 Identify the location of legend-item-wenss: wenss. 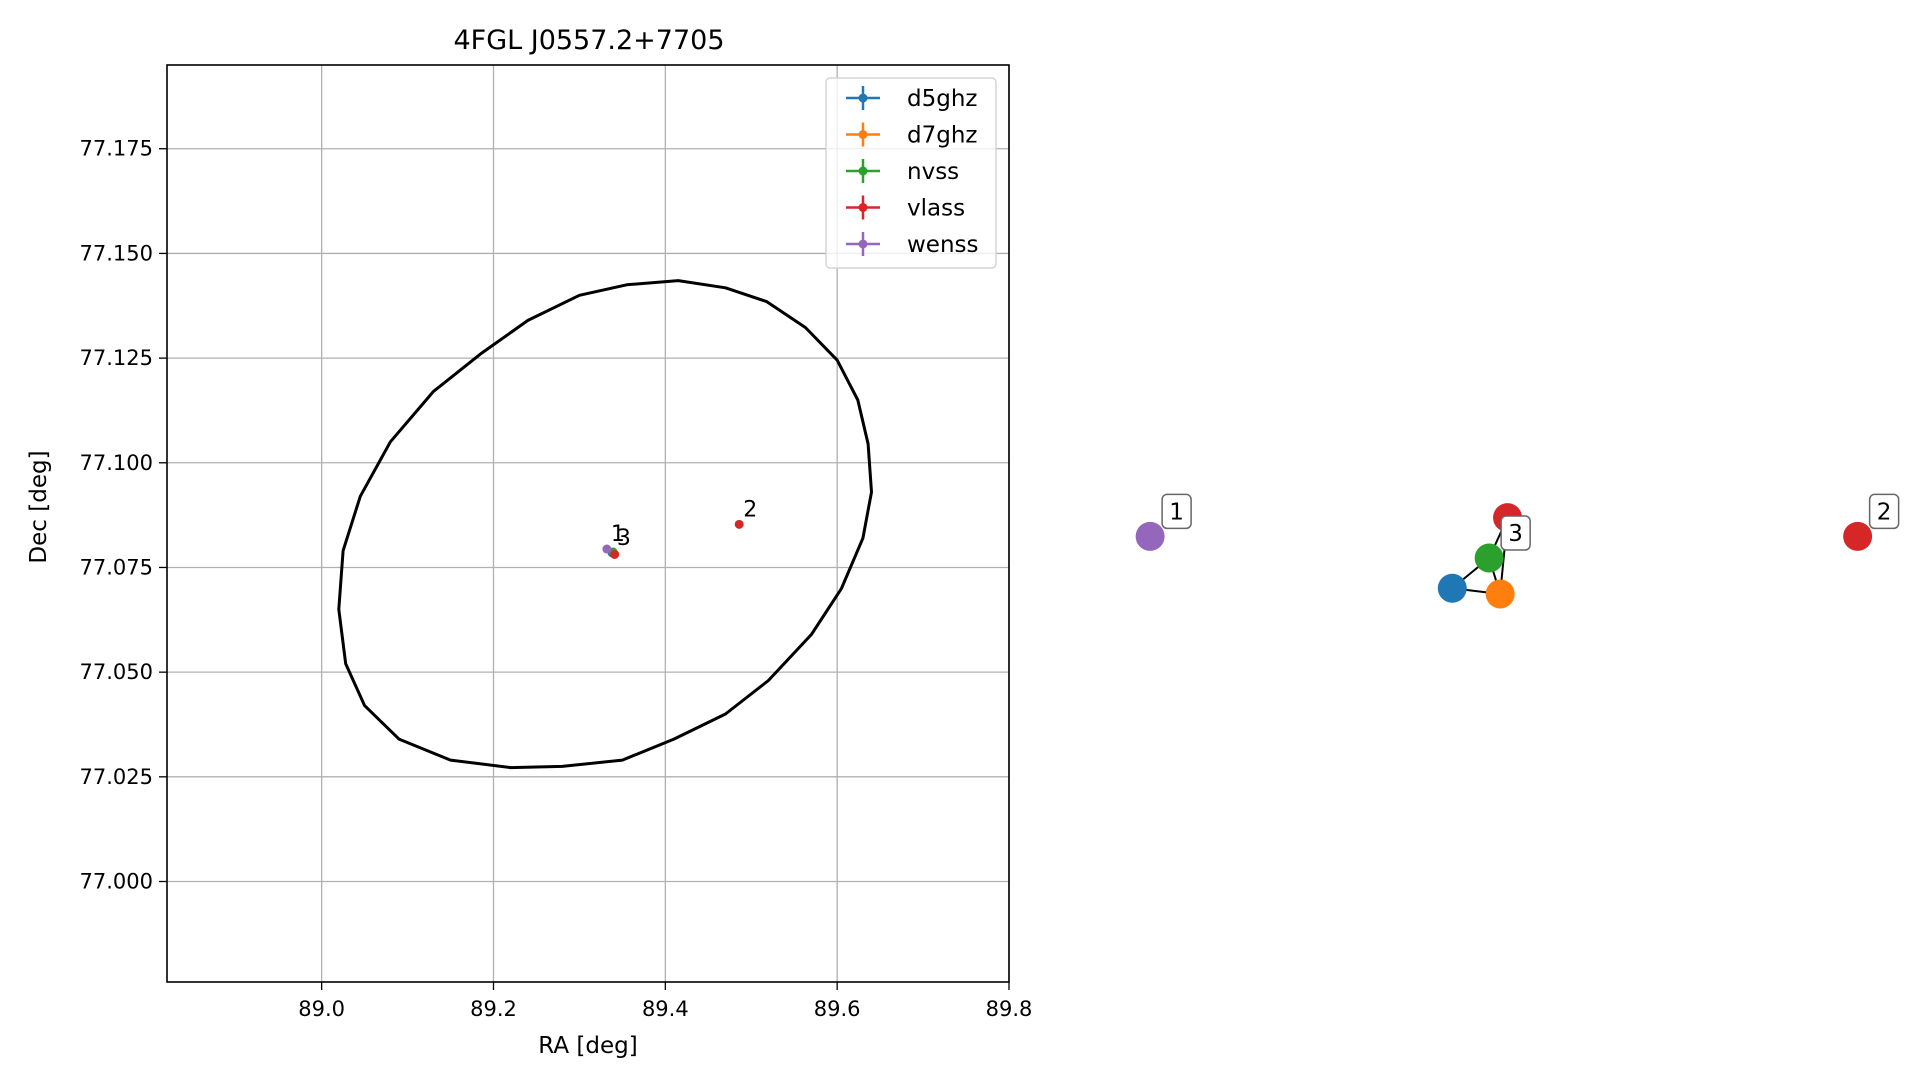
(912, 245).